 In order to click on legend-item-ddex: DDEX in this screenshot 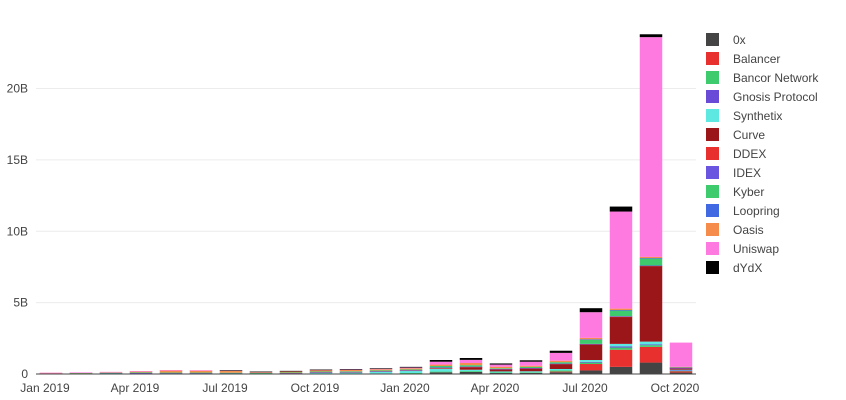, I will do `click(762, 153)`.